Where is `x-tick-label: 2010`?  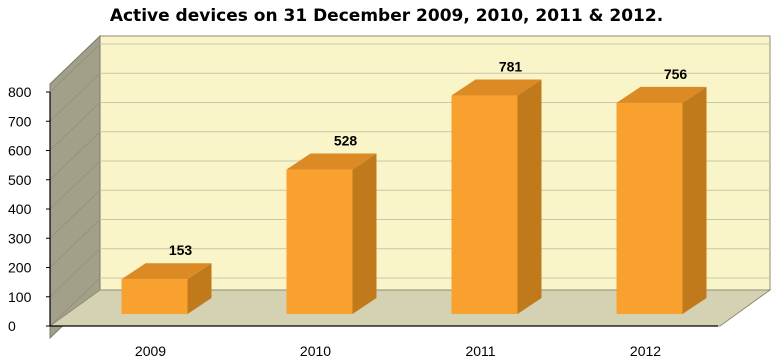 x-tick-label: 2010 is located at coordinates (315, 351).